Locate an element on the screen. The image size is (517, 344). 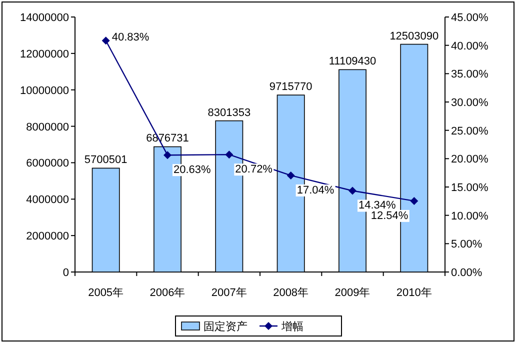
x-tick-label: 2006年 is located at coordinates (168, 293).